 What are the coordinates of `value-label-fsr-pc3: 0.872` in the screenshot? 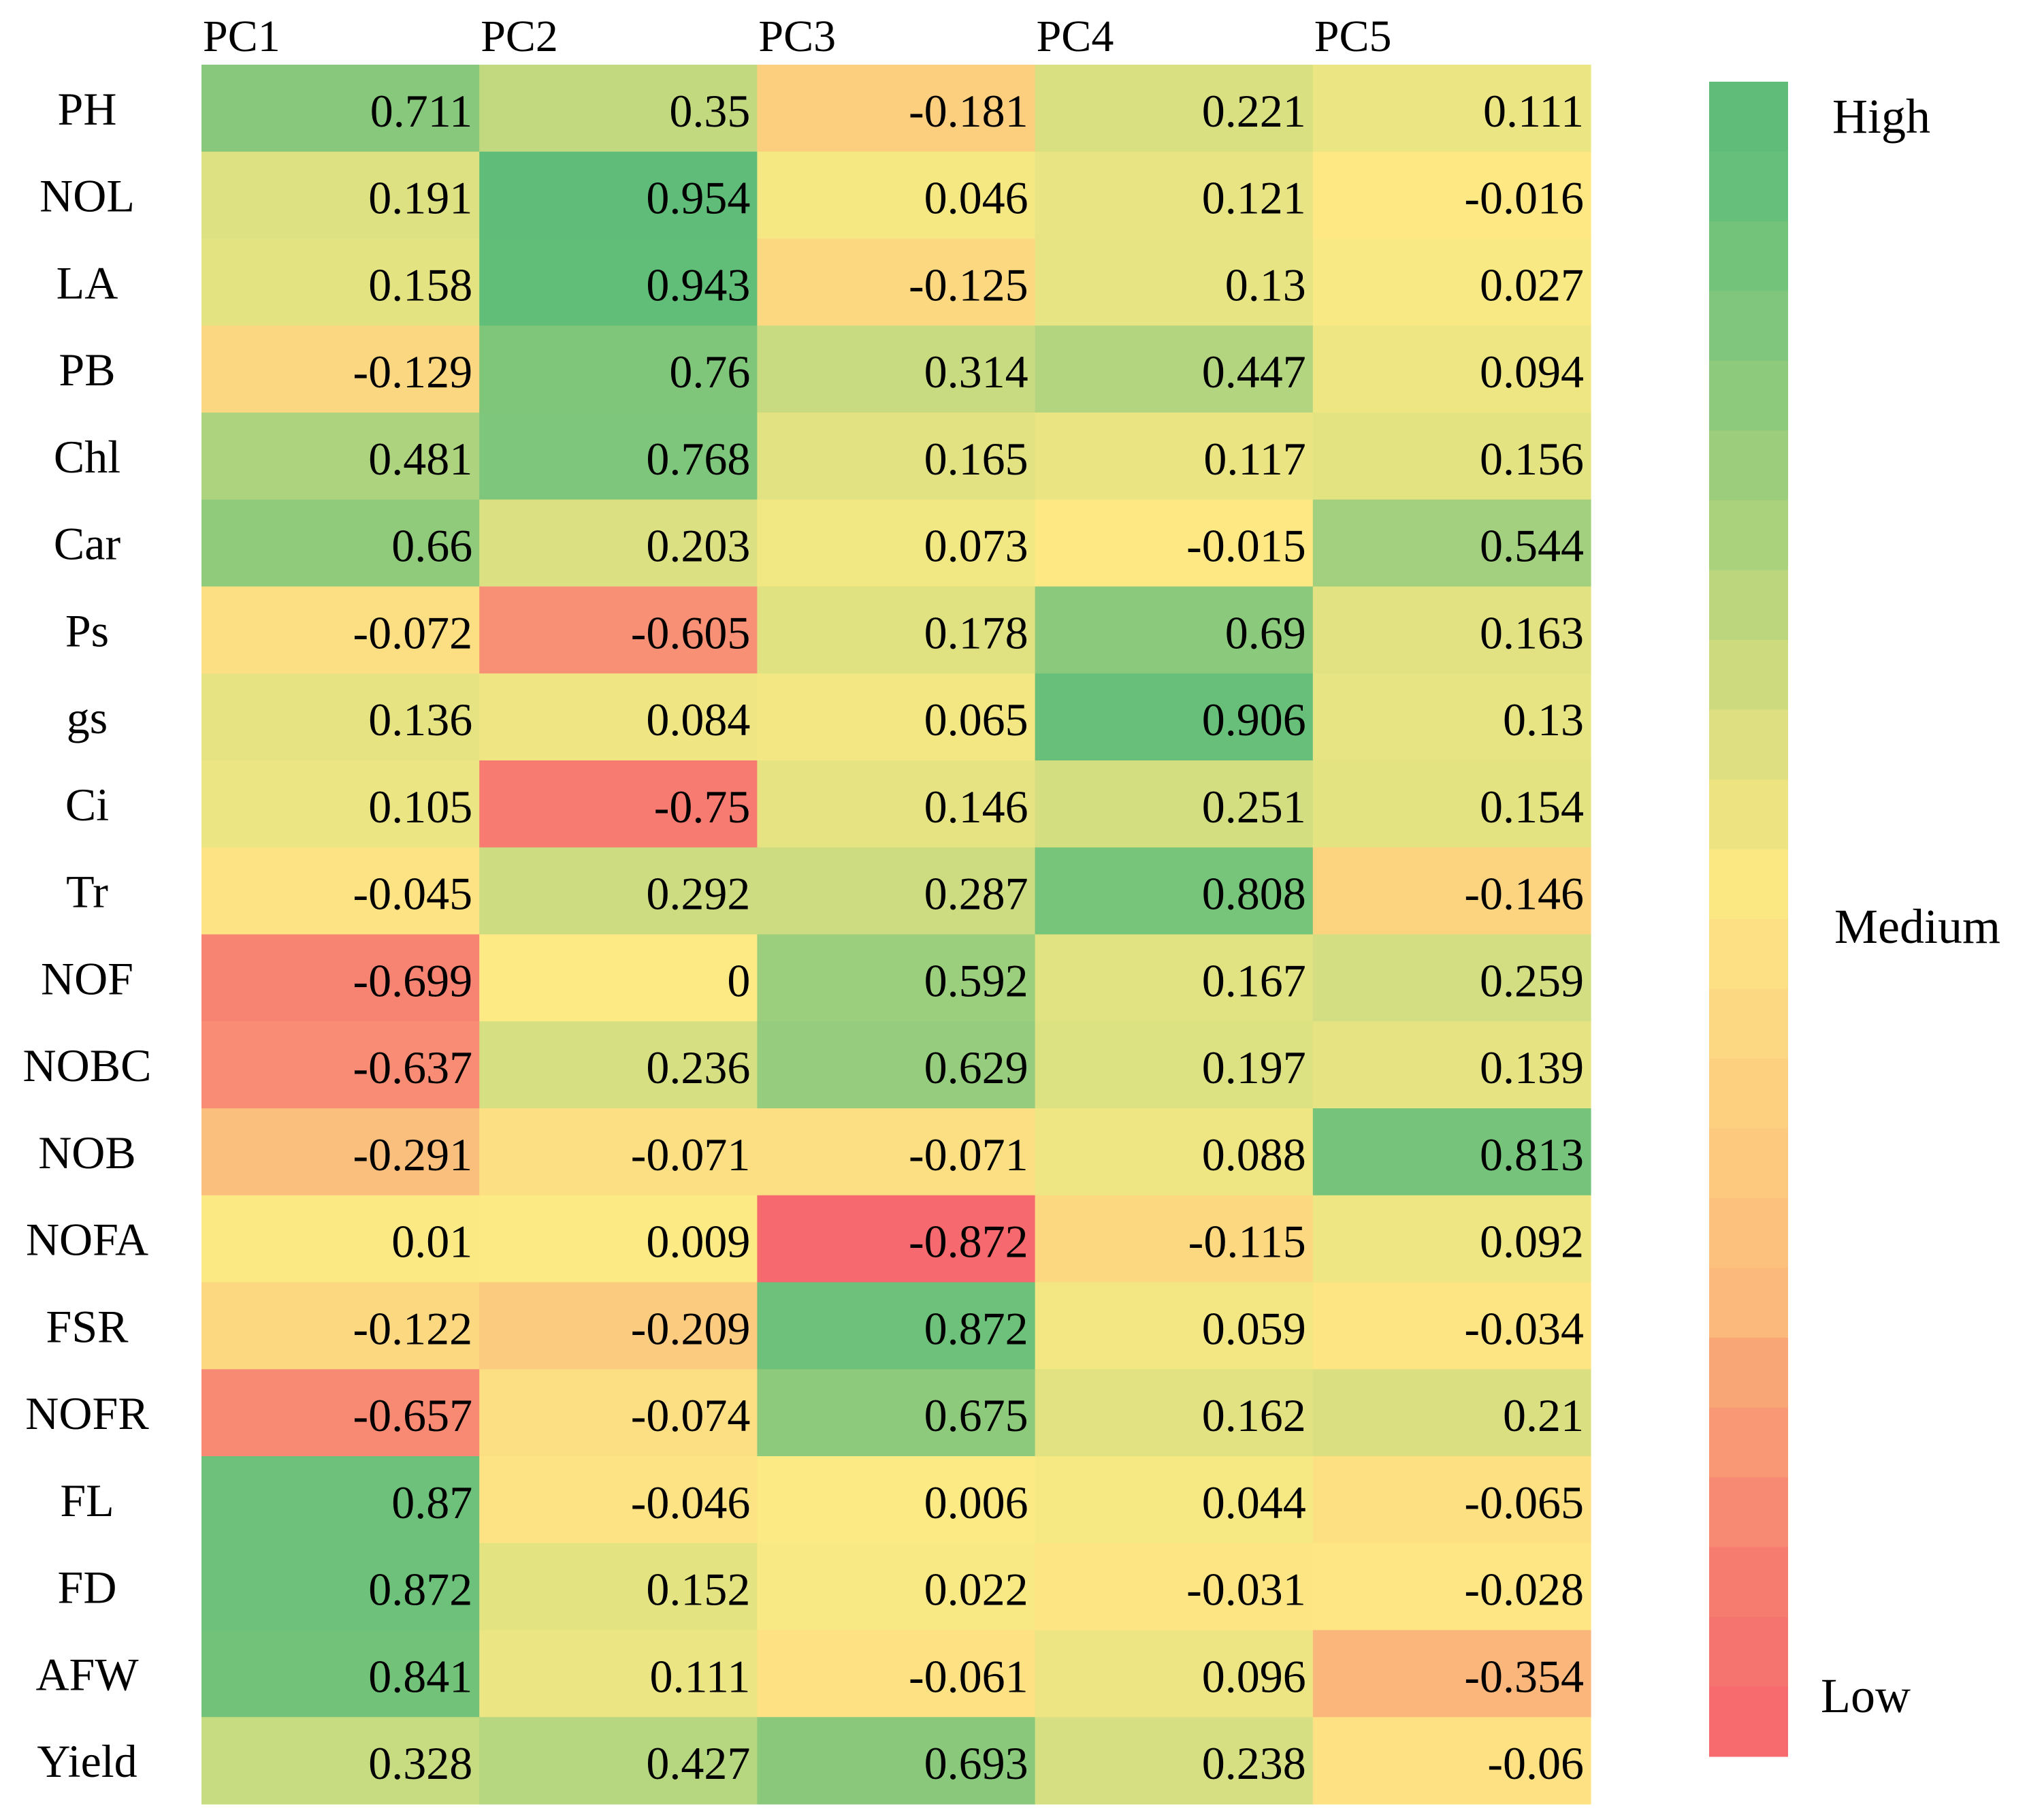 It's located at (976, 1328).